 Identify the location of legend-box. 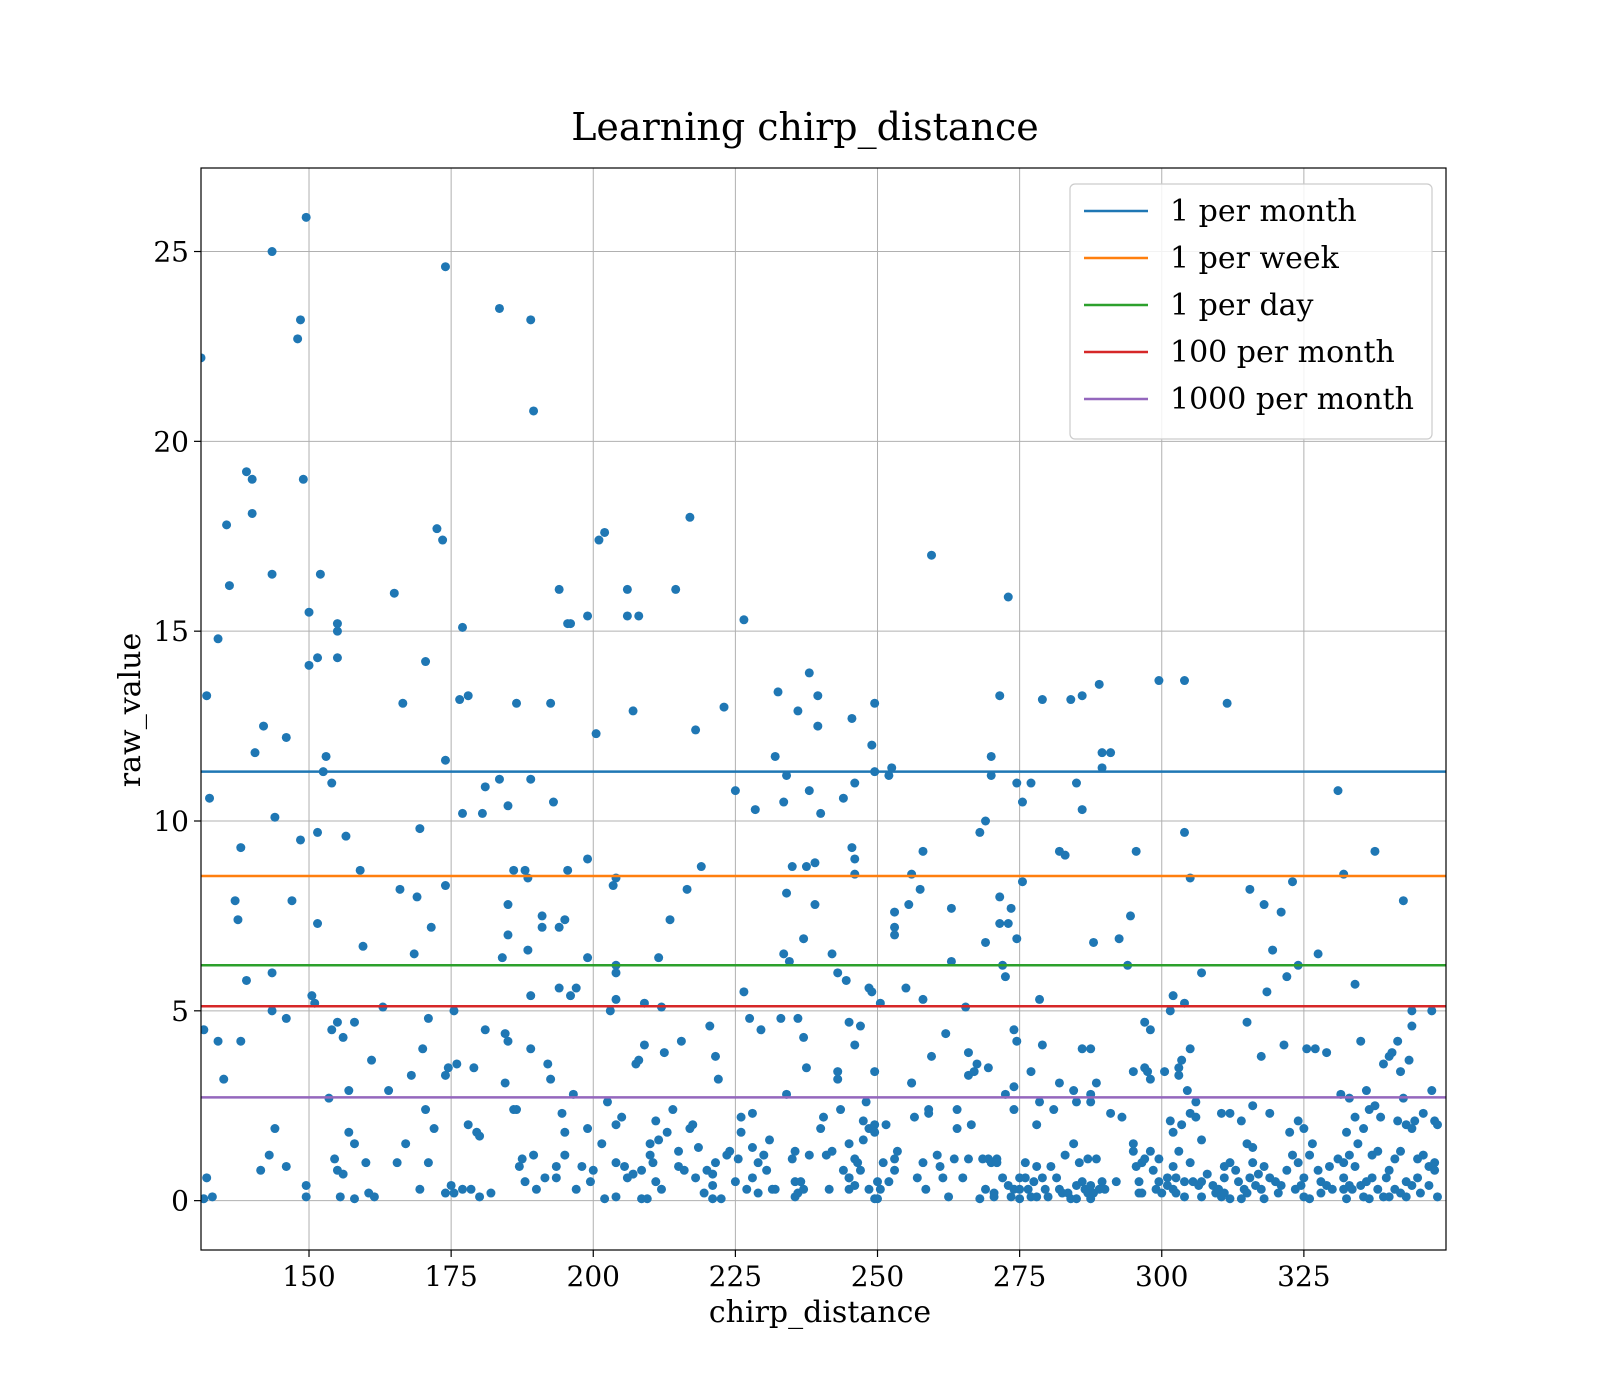
(1251, 311).